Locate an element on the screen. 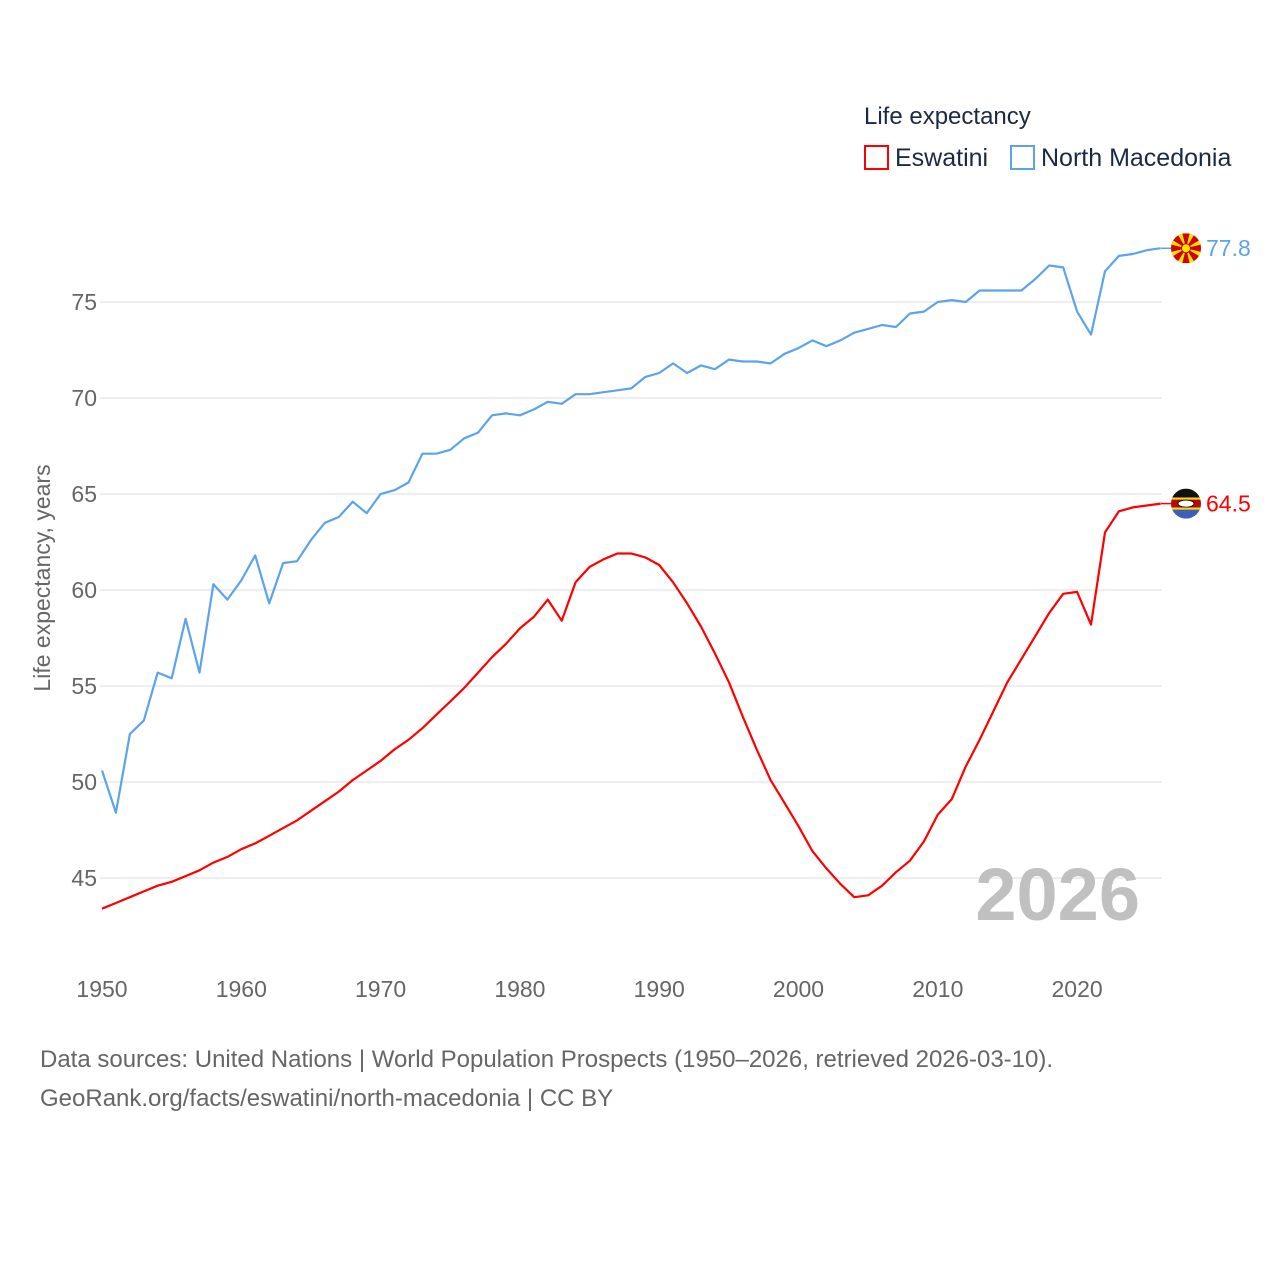  series-end-markers: 64.5 77.8 is located at coordinates (1206, 376).